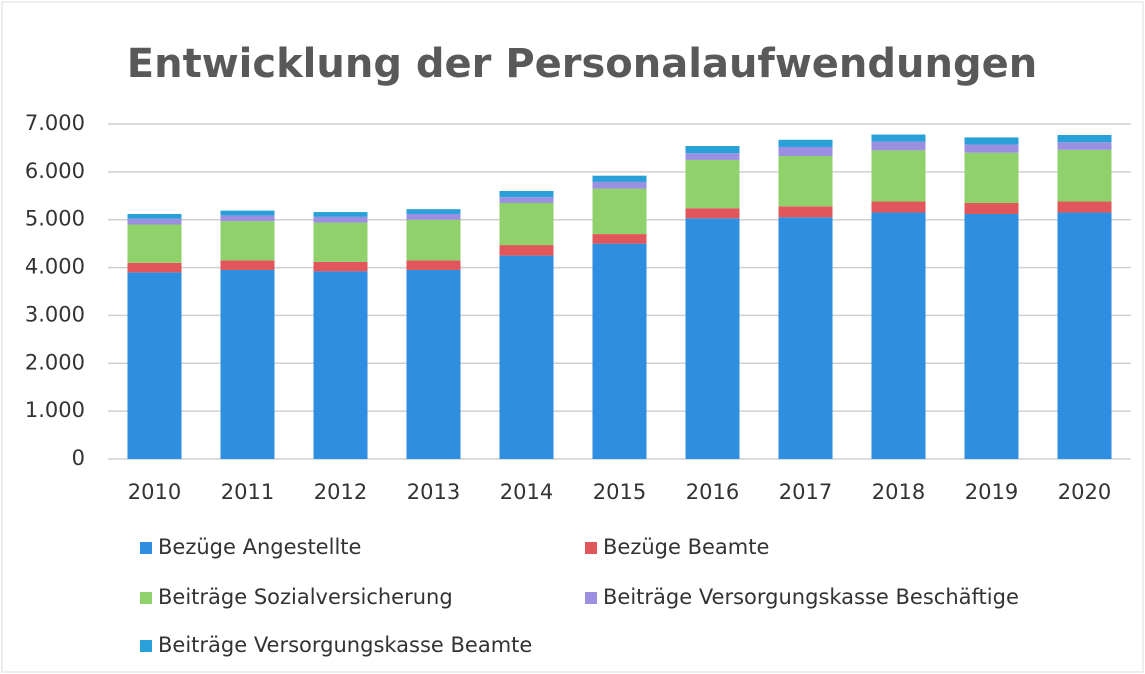 The image size is (1145, 674). What do you see at coordinates (811, 597) in the screenshot?
I see `legend-label: Beiträge Versorgungskasse Beschäftige` at bounding box center [811, 597].